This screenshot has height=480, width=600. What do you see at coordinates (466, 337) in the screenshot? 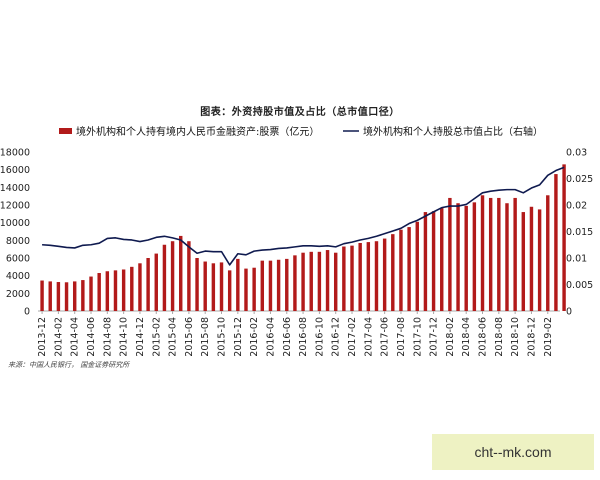
I see `x-tick-label: 2018-04` at bounding box center [466, 337].